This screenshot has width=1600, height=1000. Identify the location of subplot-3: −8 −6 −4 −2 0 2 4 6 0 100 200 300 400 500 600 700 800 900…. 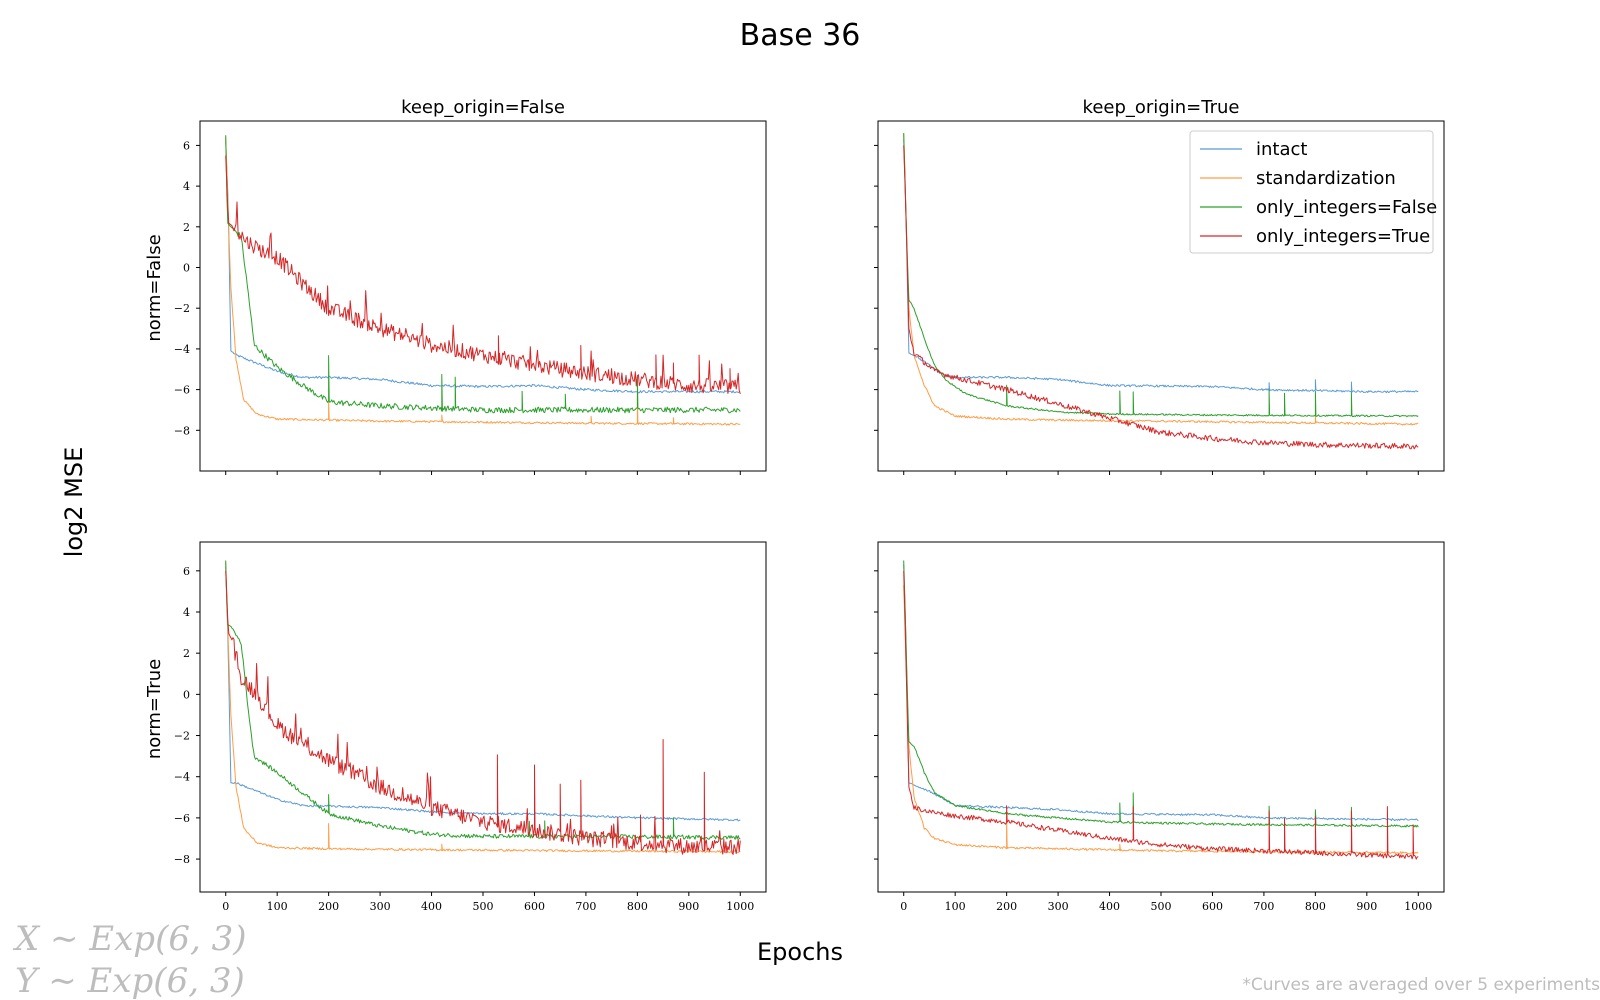
(455, 727).